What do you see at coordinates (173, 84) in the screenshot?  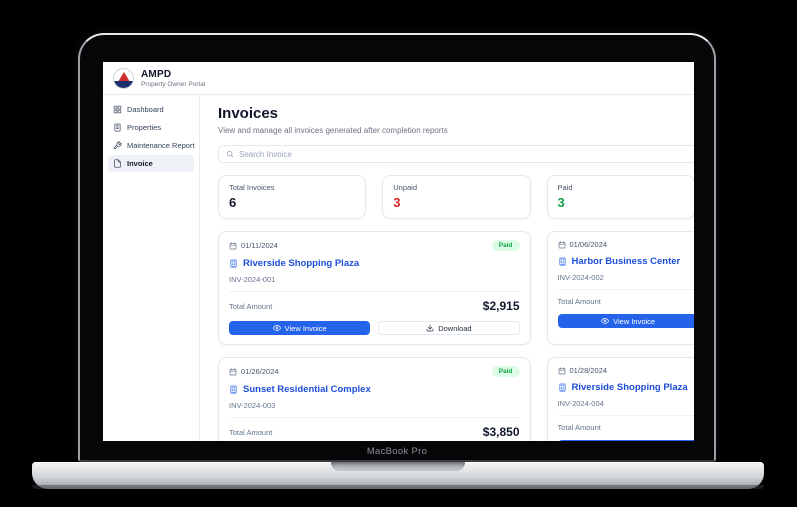 I see `brand-tagline: Property Owner Portal` at bounding box center [173, 84].